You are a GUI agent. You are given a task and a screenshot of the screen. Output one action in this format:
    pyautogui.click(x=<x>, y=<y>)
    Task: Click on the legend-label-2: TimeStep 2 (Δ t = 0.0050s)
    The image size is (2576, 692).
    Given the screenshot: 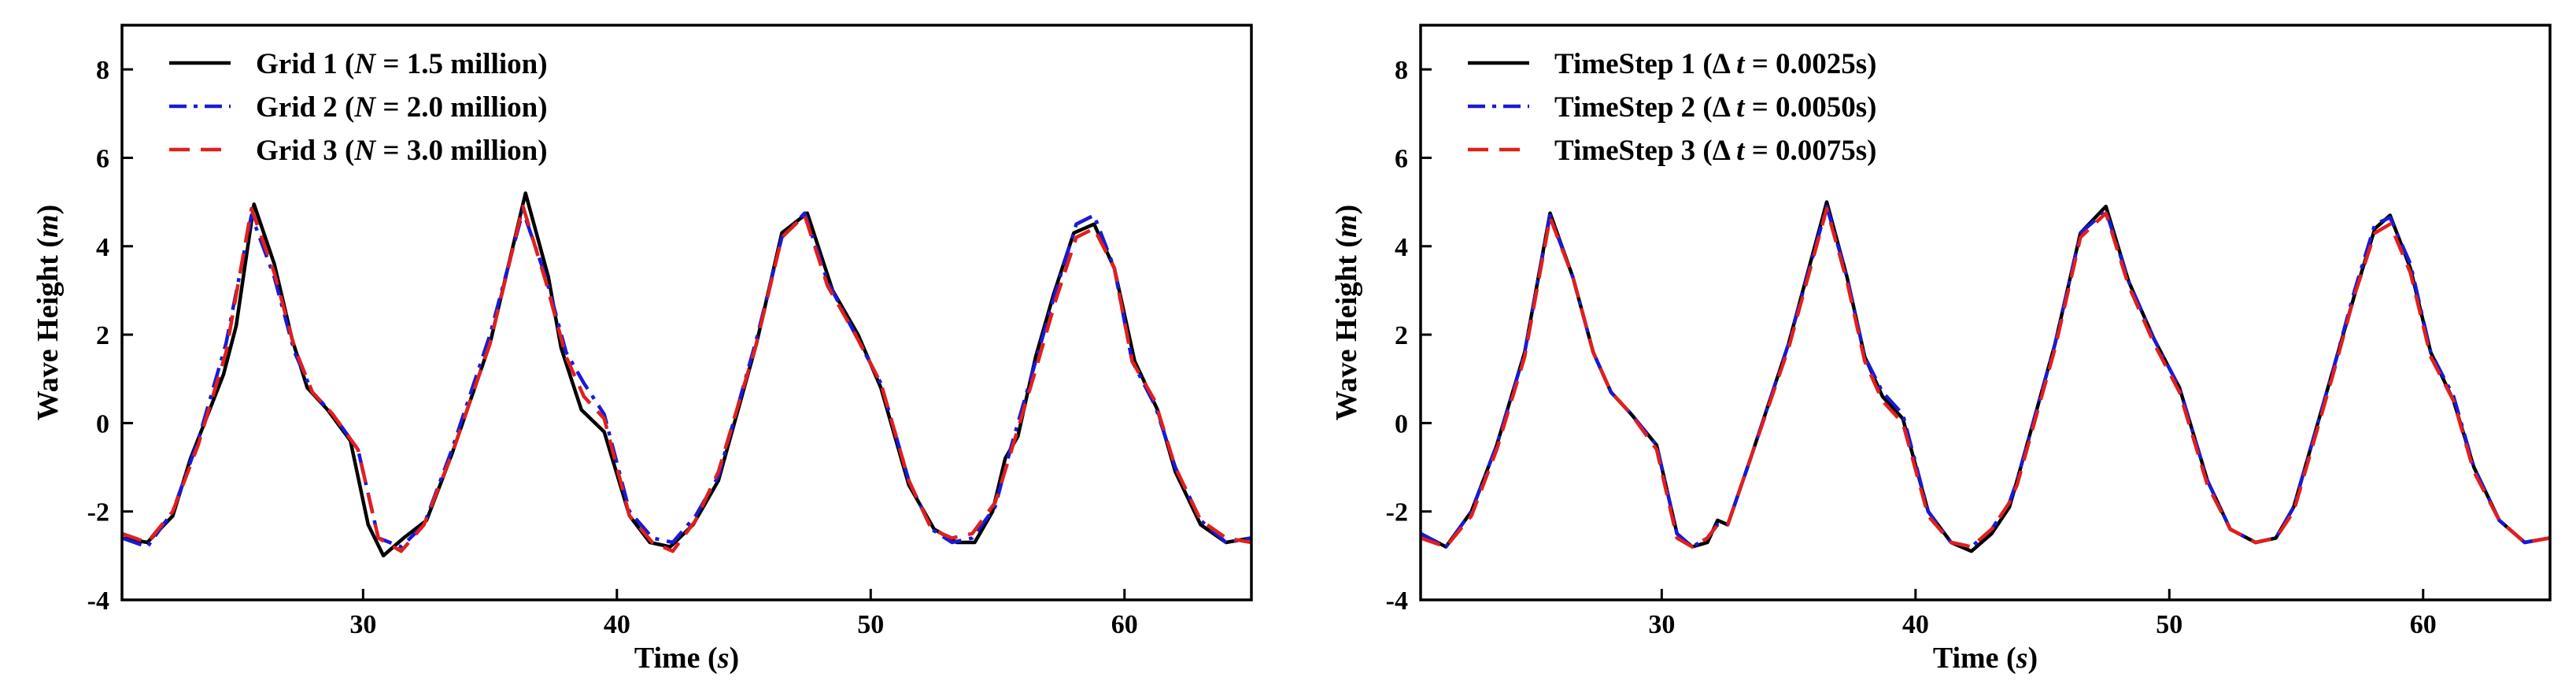 What is the action you would take?
    pyautogui.click(x=1715, y=107)
    